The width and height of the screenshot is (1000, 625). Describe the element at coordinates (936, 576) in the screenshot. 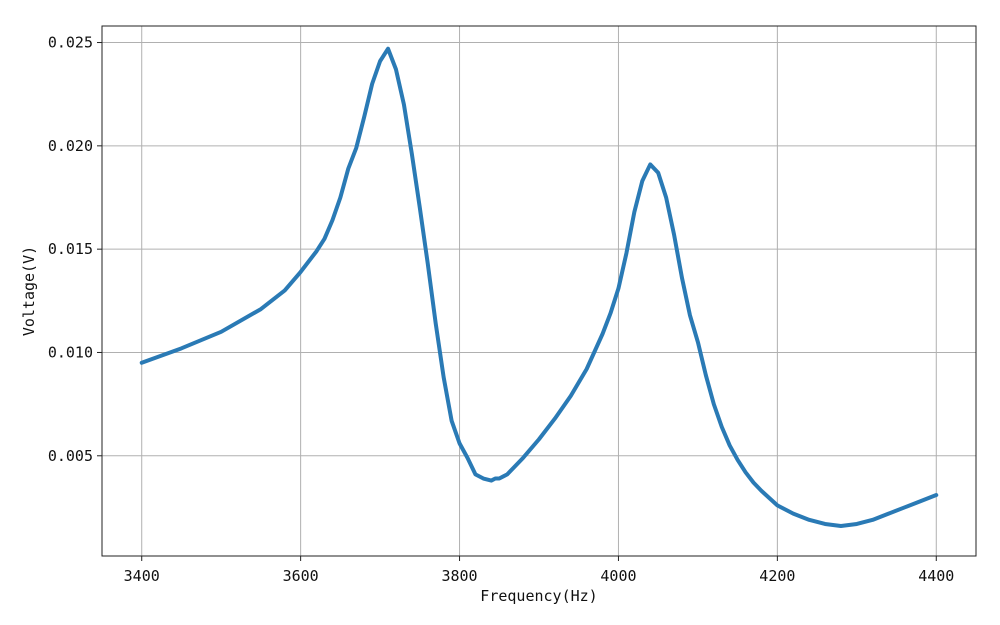

I see `x-tick-label: 4400` at that location.